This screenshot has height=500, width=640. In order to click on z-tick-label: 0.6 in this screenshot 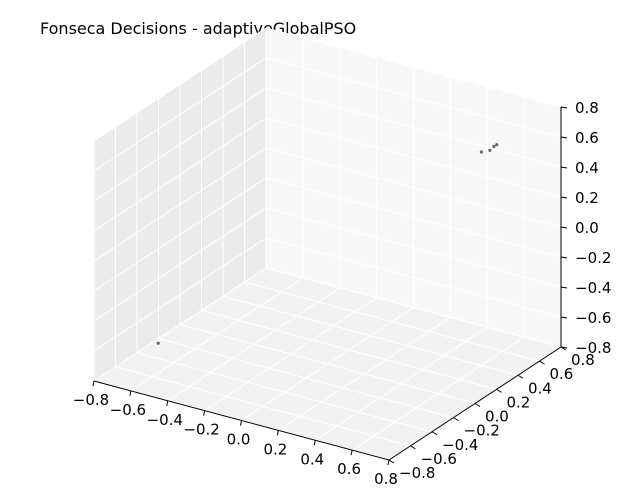, I will do `click(587, 138)`.